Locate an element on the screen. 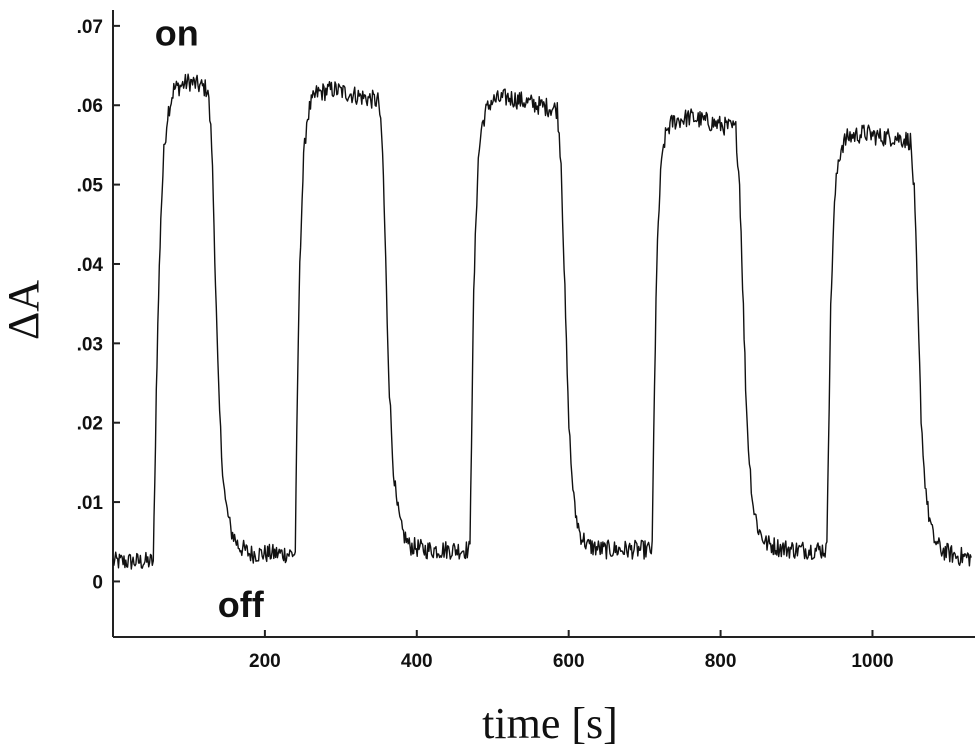 The width and height of the screenshot is (980, 751). y-tick-label: .03 is located at coordinates (90, 344).